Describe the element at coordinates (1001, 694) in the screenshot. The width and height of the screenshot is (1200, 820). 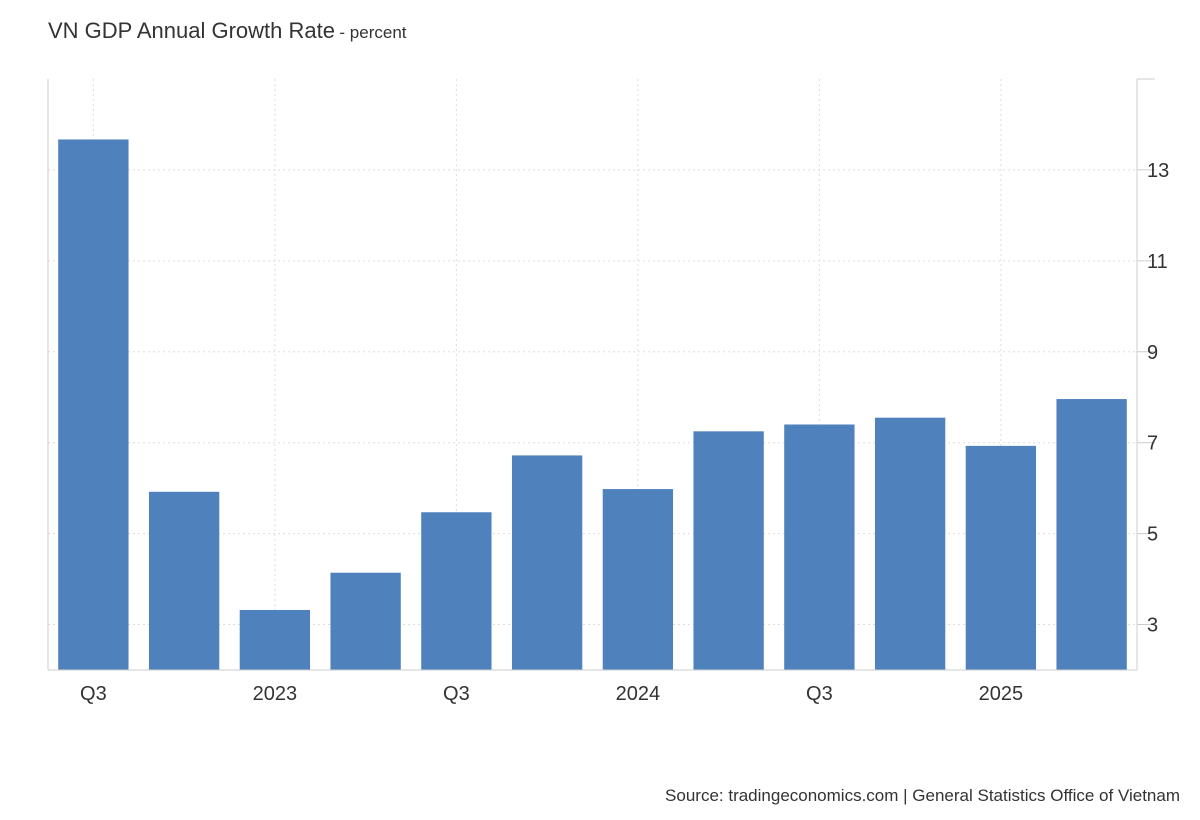
I see `x-tick-label: 2025` at that location.